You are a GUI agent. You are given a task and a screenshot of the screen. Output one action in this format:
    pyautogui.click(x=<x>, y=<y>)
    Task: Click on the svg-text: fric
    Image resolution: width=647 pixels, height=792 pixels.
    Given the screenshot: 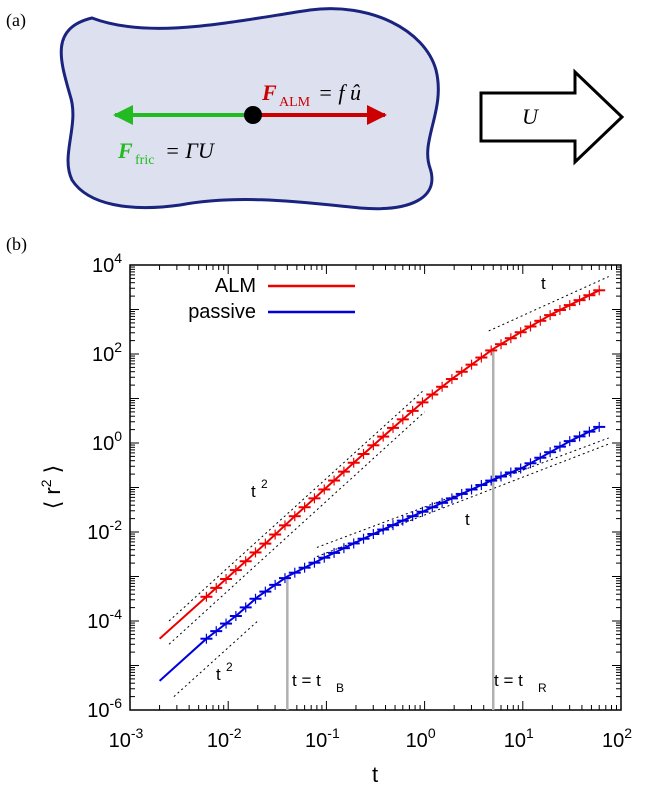 What is the action you would take?
    pyautogui.click(x=144, y=160)
    